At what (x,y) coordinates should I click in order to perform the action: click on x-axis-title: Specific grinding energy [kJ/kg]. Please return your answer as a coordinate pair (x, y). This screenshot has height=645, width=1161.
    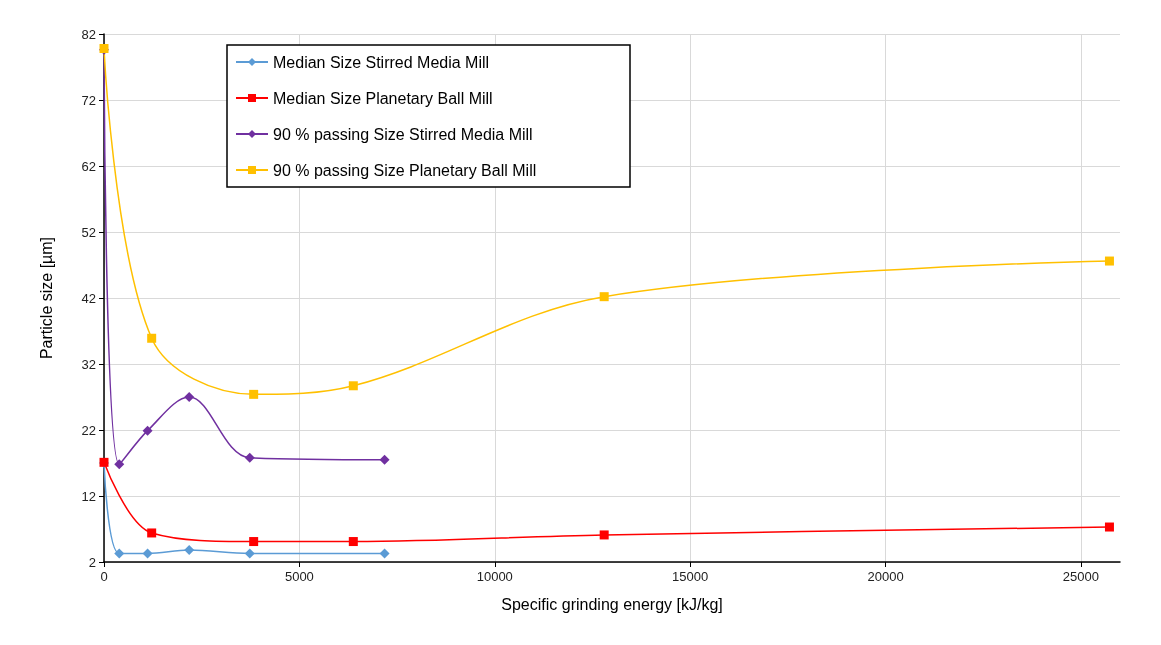
    Looking at the image, I should click on (612, 604).